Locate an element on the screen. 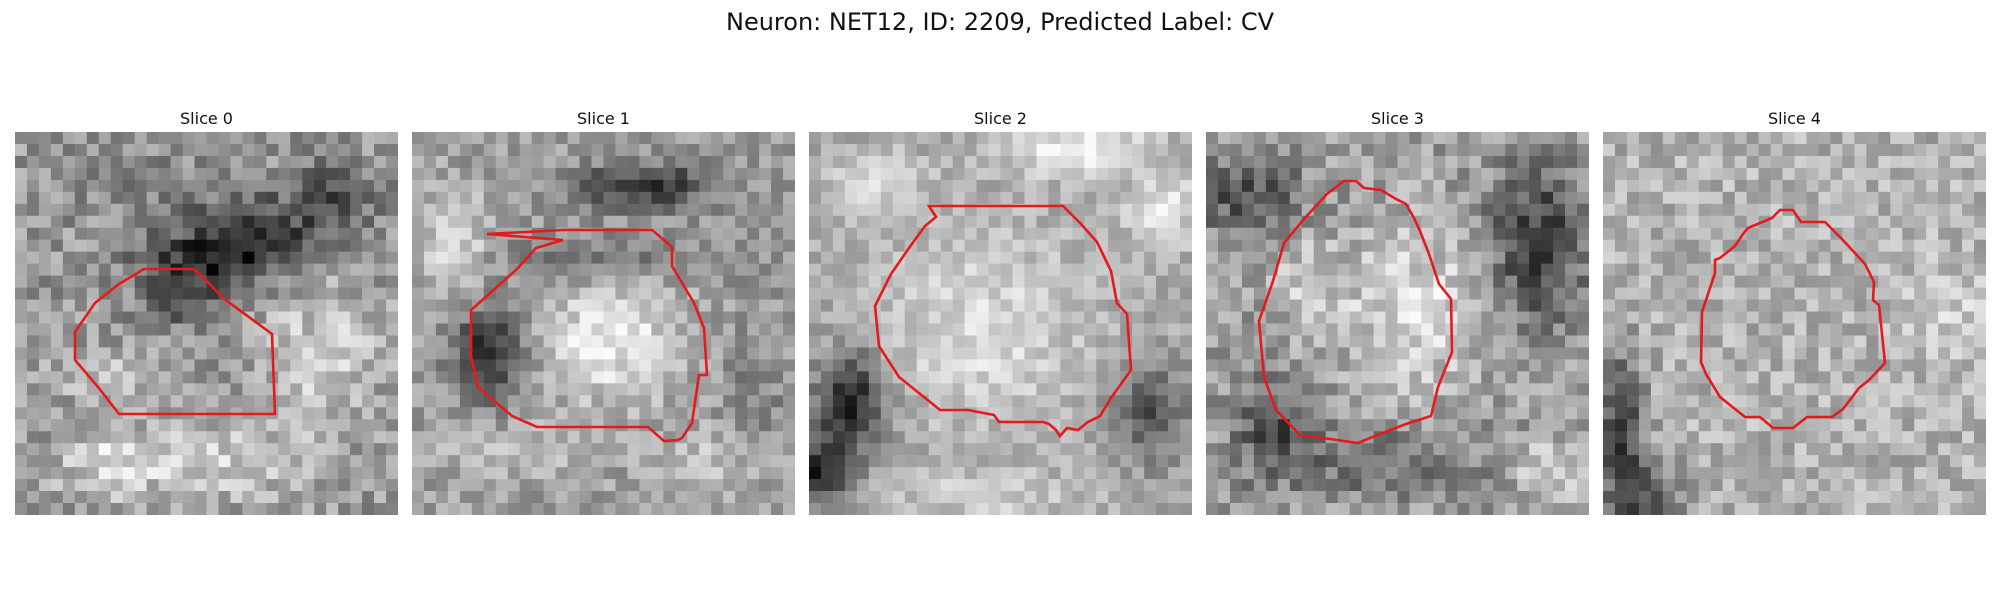 Image resolution: width=2000 pixels, height=600 pixels. slice-title-1: Slice 1 is located at coordinates (603, 118).